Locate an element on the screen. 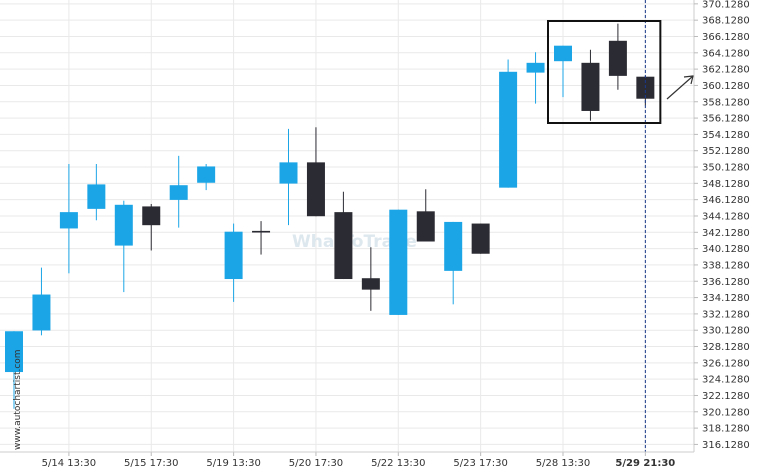 This screenshot has height=475, width=760. y-tick-label: 332.1280 is located at coordinates (726, 314).